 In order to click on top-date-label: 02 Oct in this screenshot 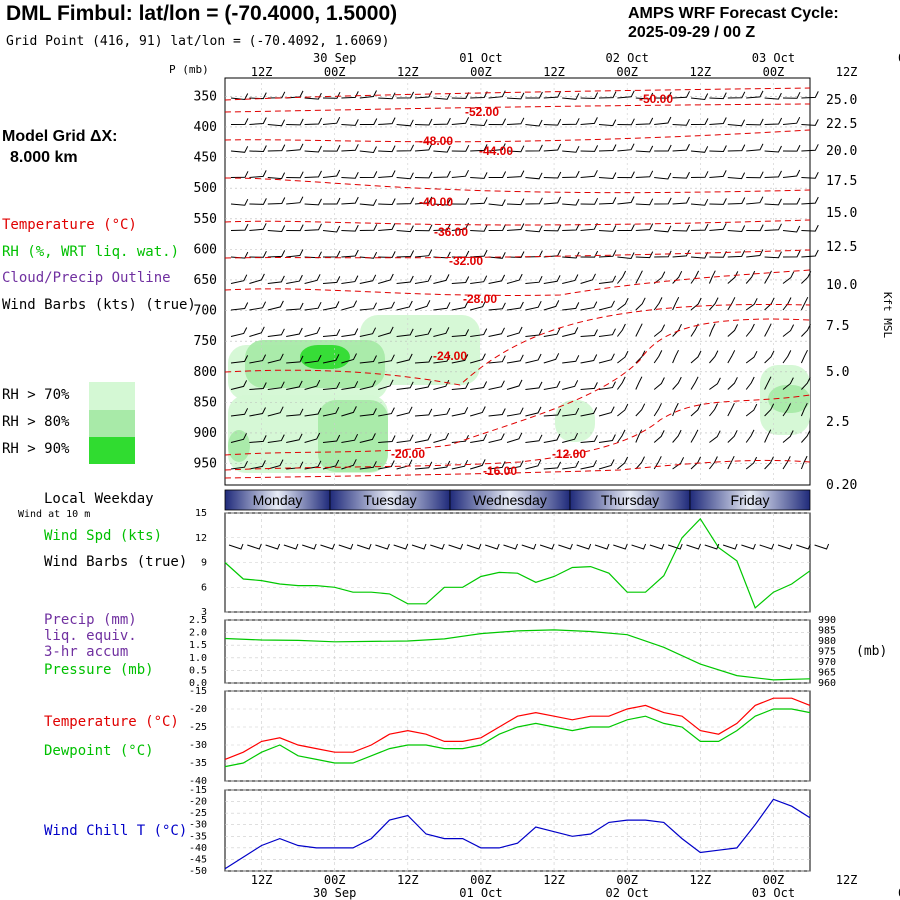, I will do `click(627, 58)`.